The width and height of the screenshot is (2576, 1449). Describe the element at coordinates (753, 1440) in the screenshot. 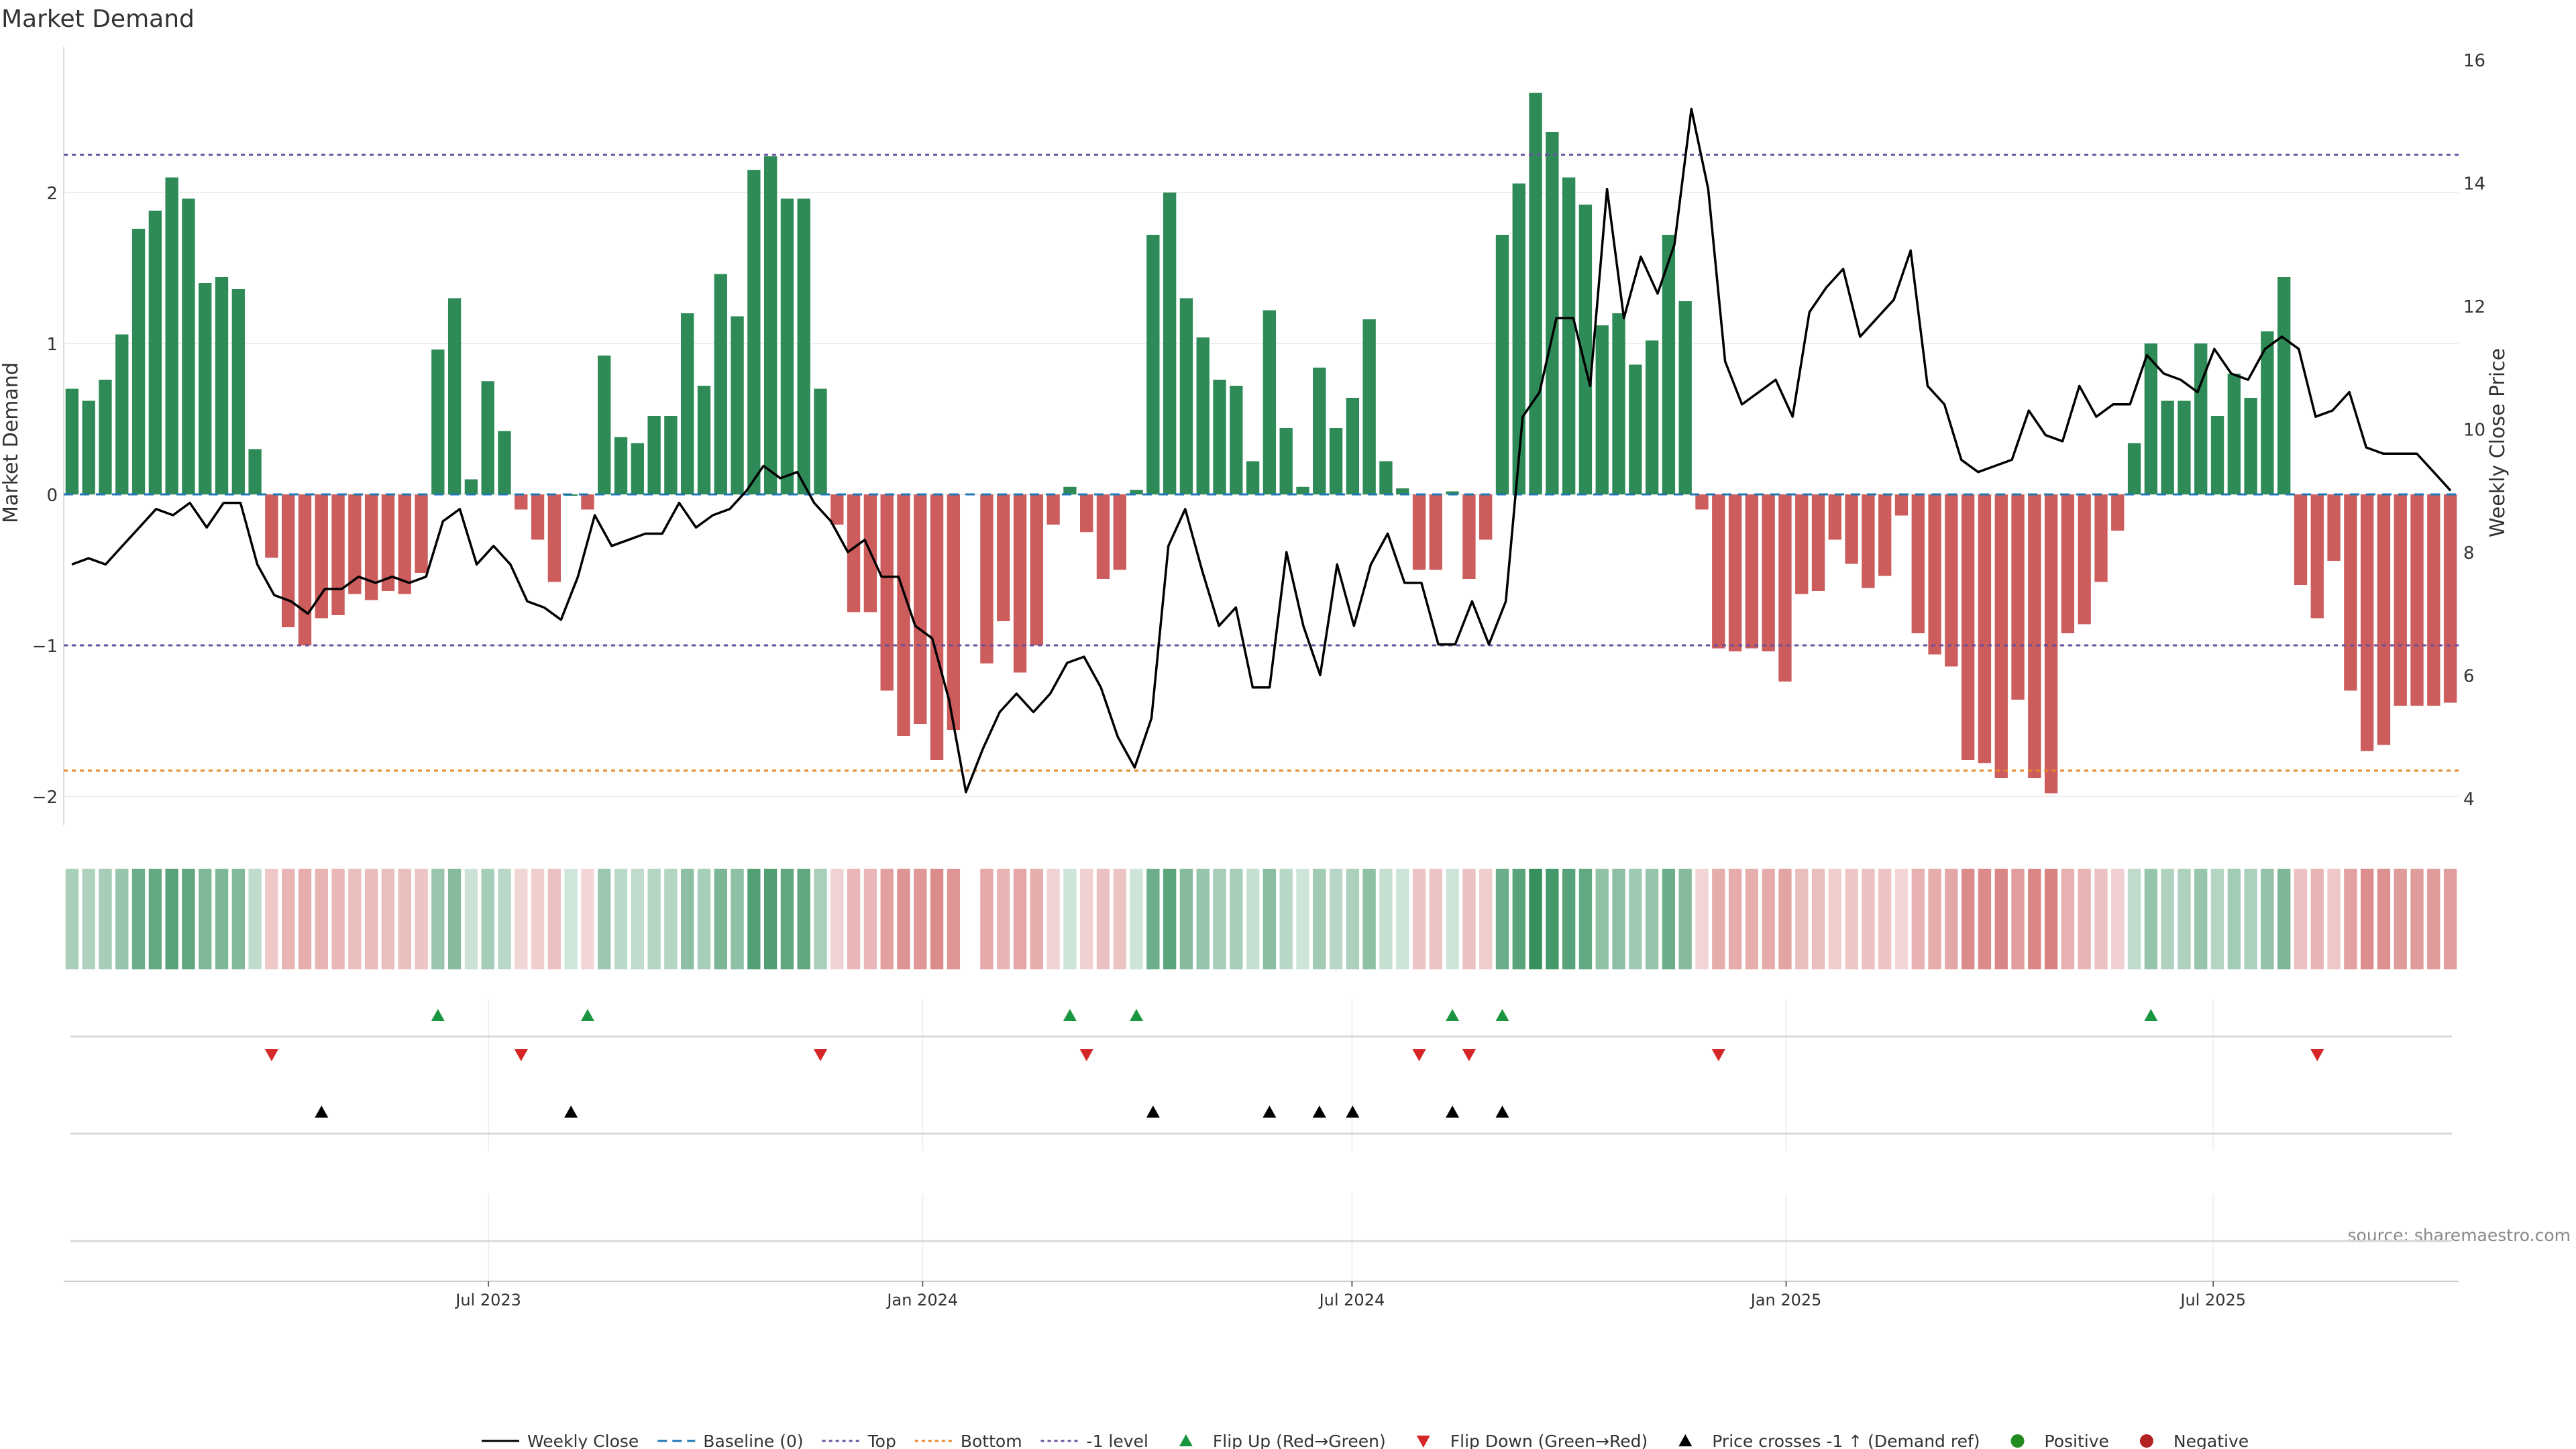

I see `legend-label: Baseline (0)` at that location.